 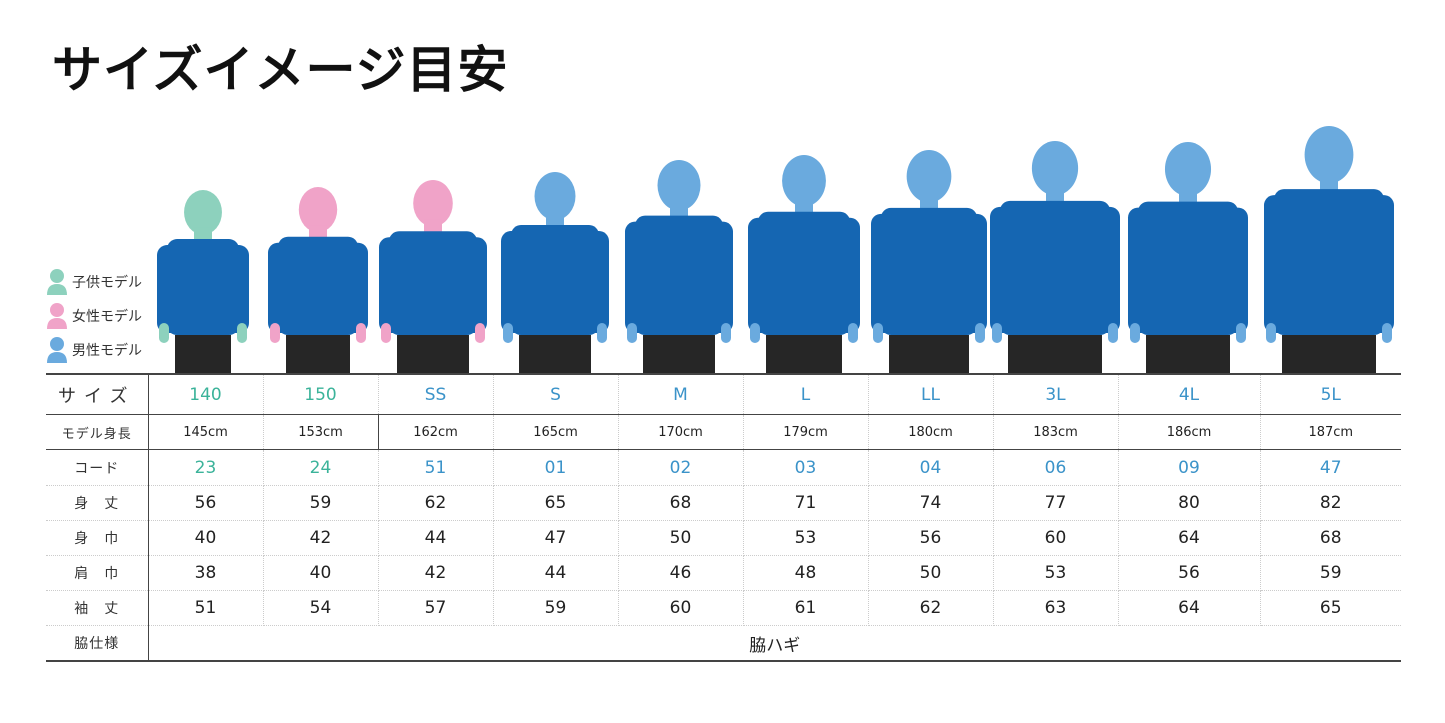 I want to click on measurement-cell: 40, so click(x=206, y=538).